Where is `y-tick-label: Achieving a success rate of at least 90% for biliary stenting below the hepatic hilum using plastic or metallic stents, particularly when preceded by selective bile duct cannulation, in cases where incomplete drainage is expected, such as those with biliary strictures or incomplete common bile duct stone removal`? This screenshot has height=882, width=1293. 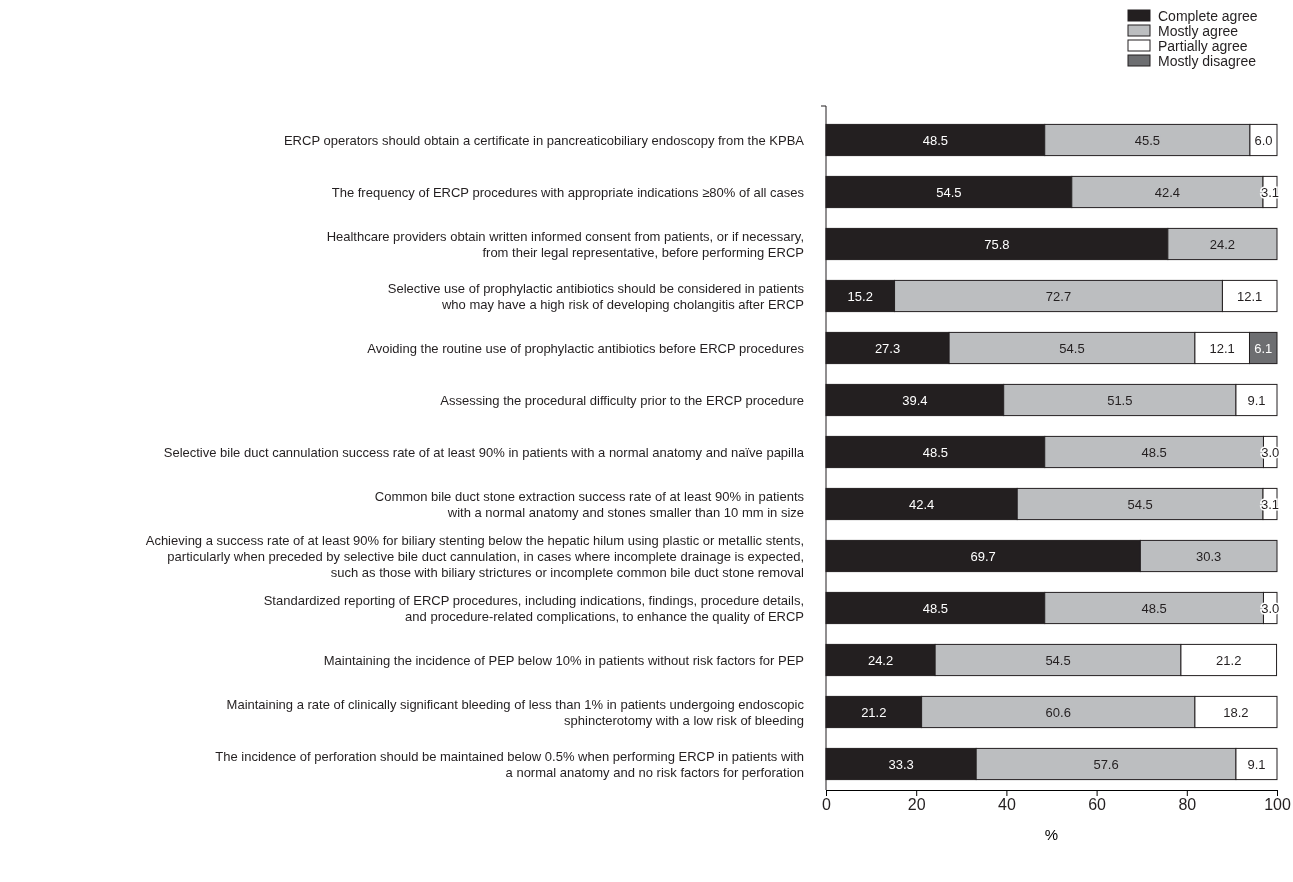 y-tick-label: Achieving a success rate of at least 90% for biliary stenting below the hepatic hilum using plastic or metallic stents, particularly when preceded by selective bile duct cannulation, in cases where incomplete drainage is expected, such as those with biliary strictures or incomplete common bile duct stone removal is located at coordinates (475, 556).